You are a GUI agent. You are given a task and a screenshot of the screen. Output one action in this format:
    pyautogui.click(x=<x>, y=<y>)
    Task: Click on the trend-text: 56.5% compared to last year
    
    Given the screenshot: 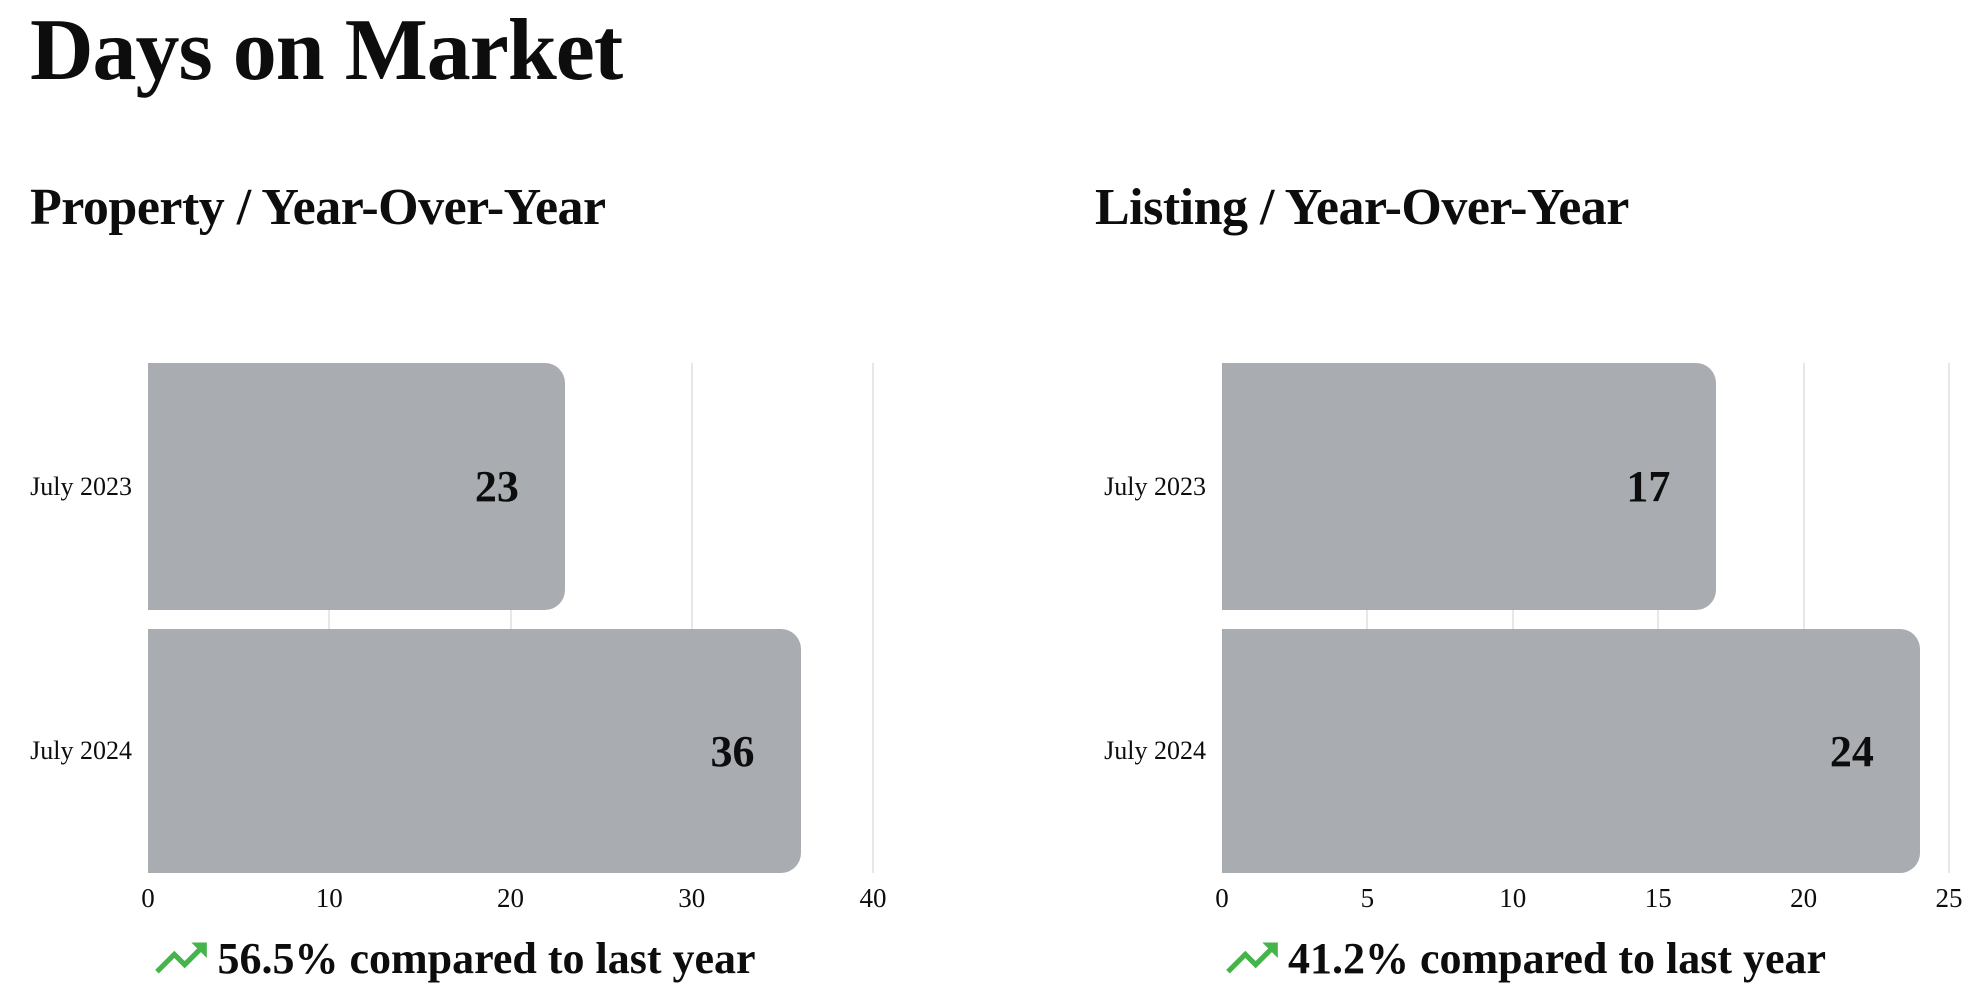 What is the action you would take?
    pyautogui.click(x=486, y=958)
    